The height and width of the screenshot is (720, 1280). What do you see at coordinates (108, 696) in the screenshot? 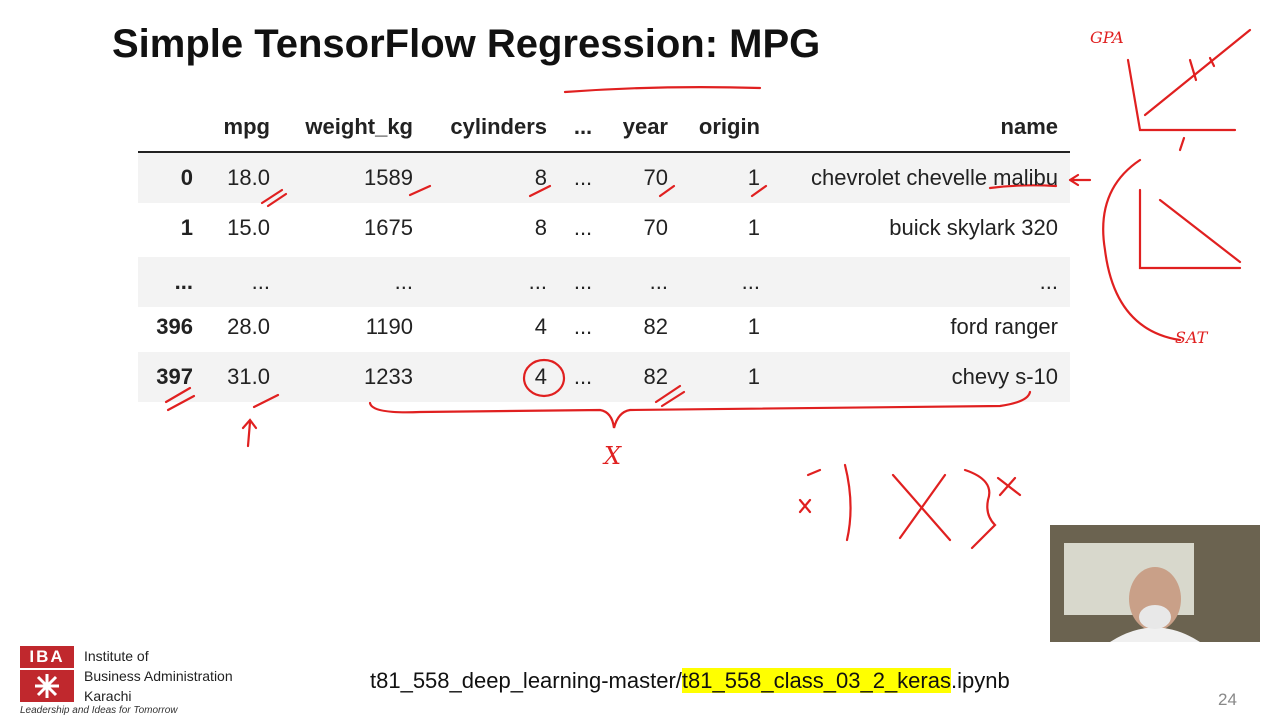
I see `logo-line: Karachi` at bounding box center [108, 696].